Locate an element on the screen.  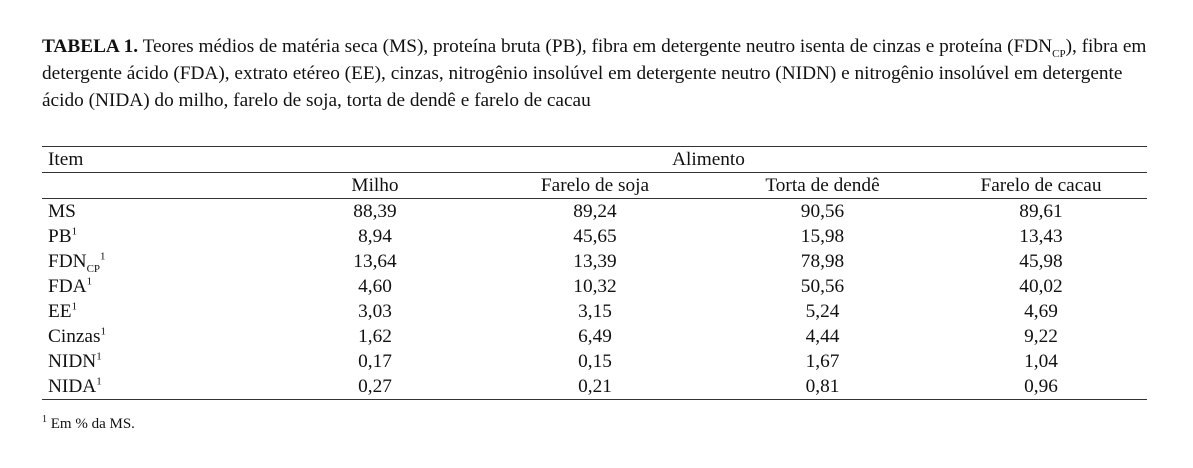
data-row: EE1 3,03 3,15 5,24 4,69 is located at coordinates (594, 311).